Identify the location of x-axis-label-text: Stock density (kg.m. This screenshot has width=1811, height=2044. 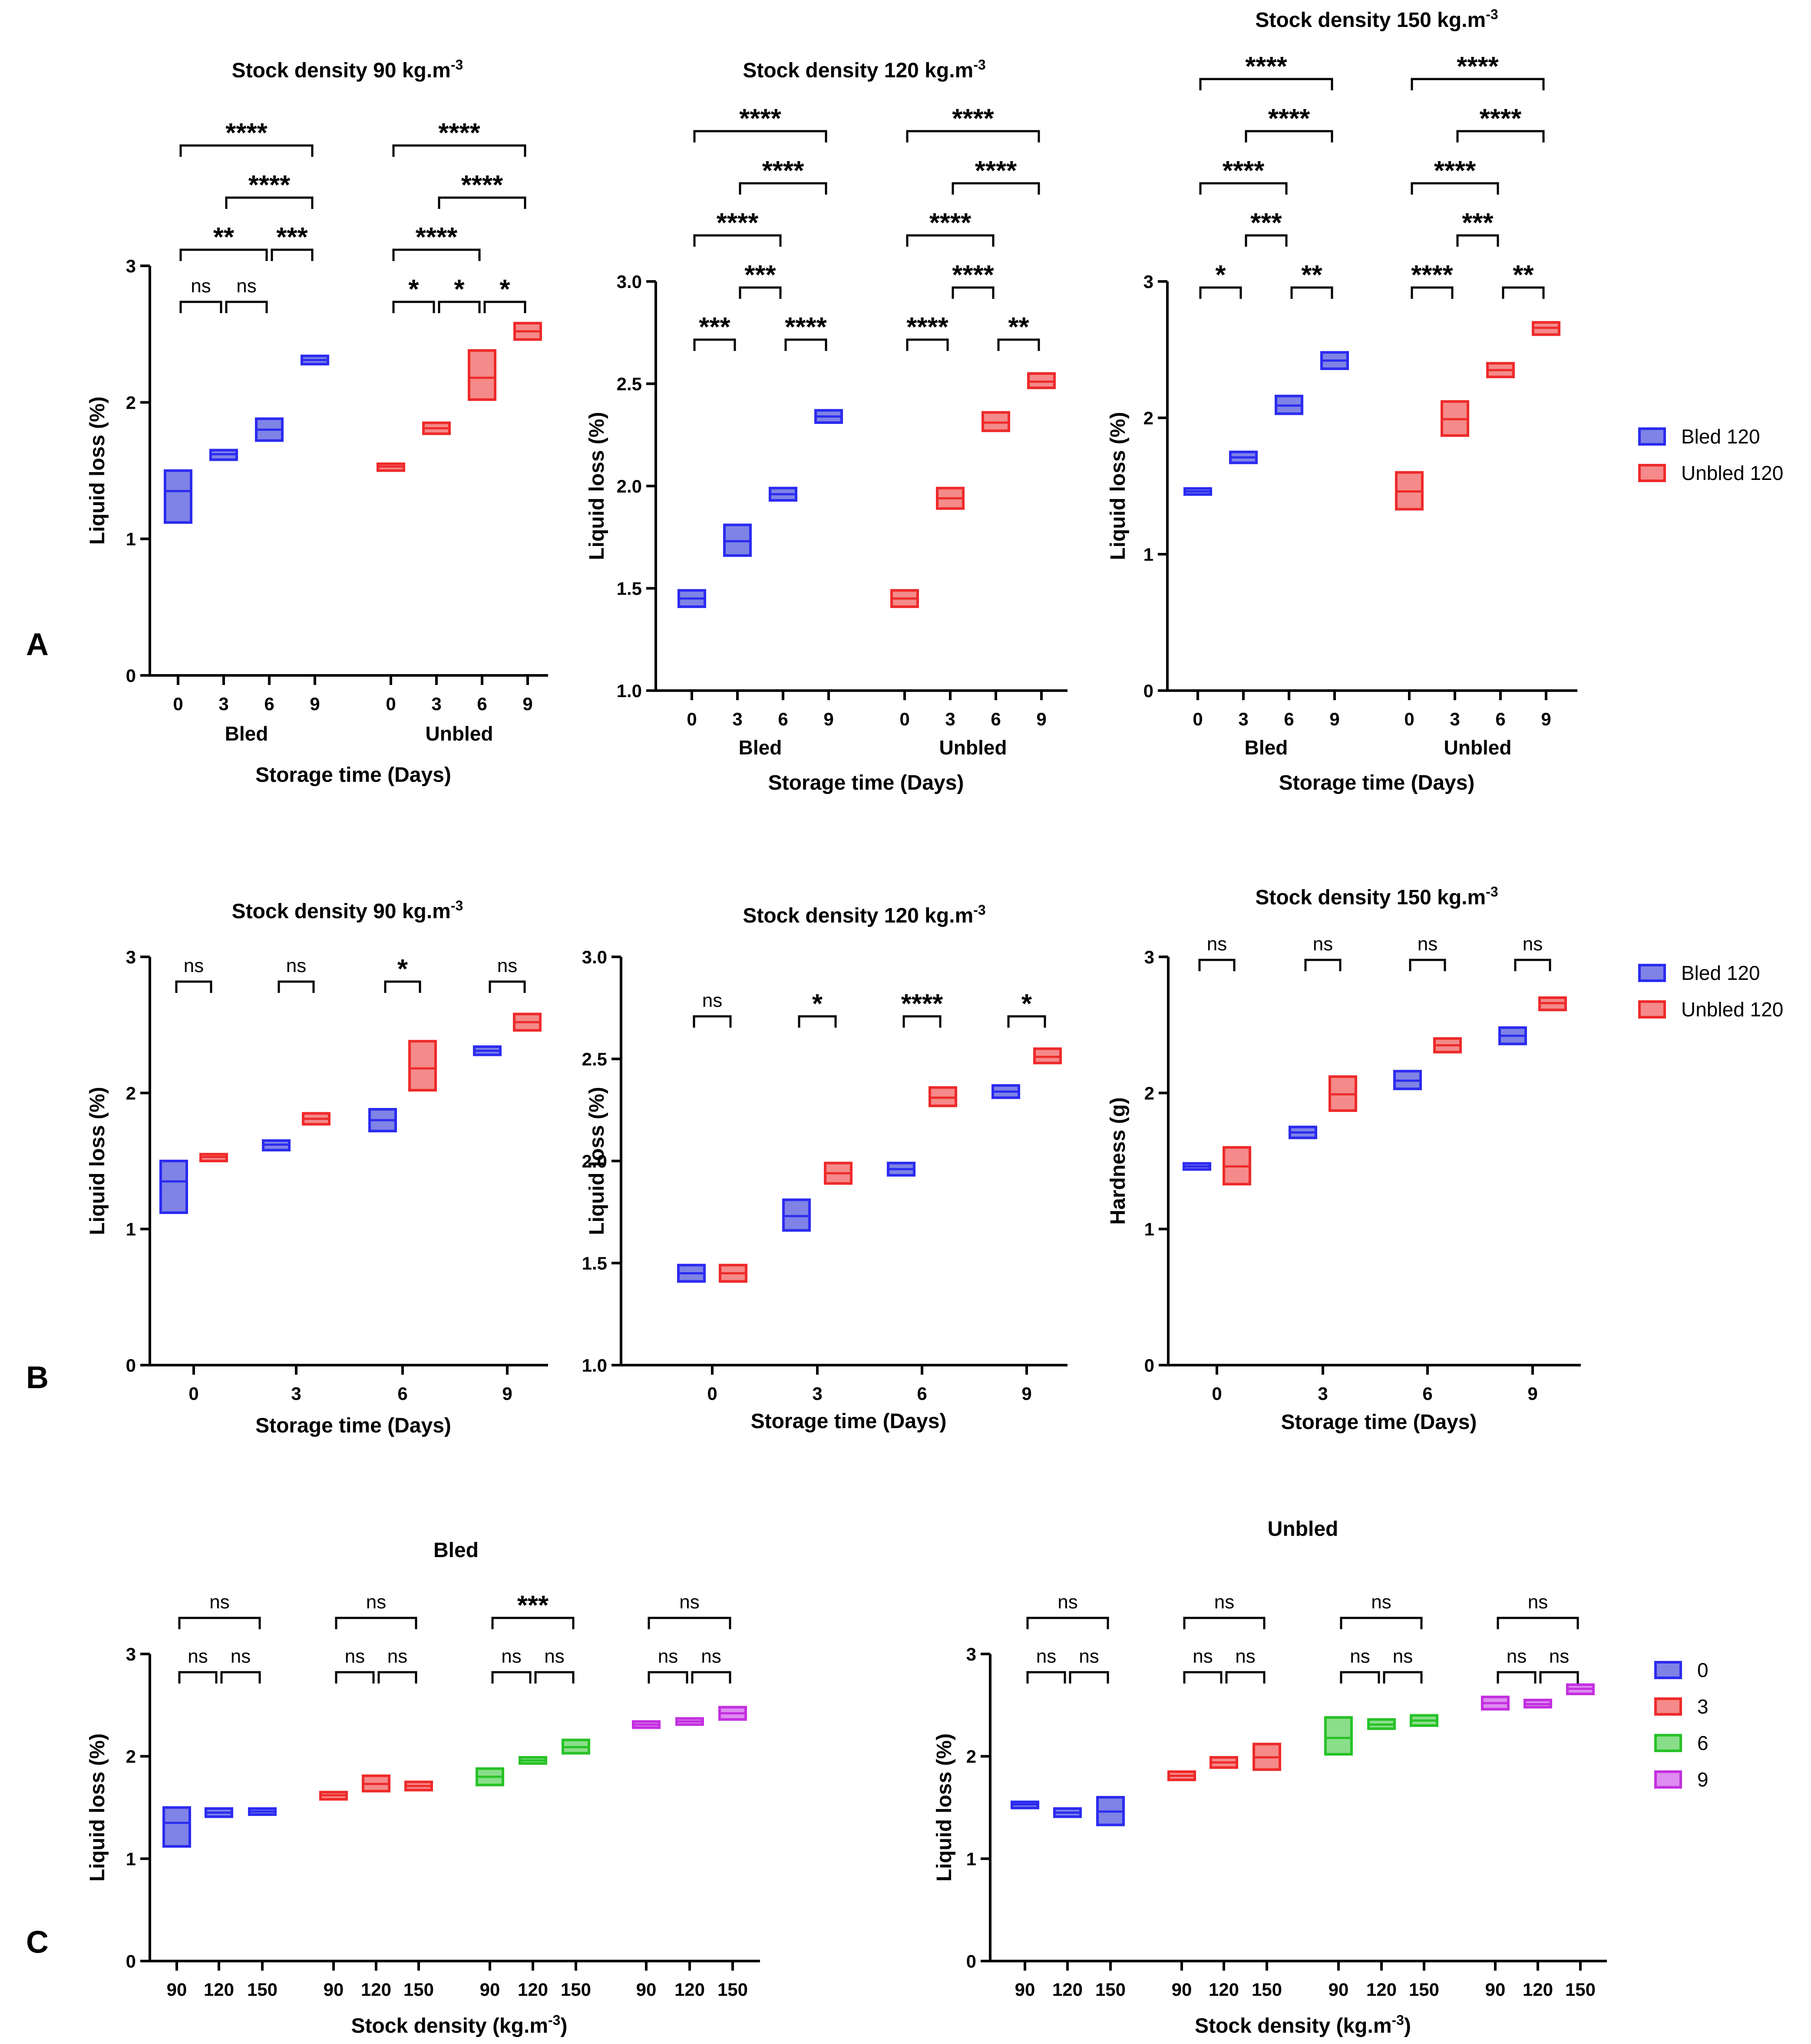
(1293, 2025).